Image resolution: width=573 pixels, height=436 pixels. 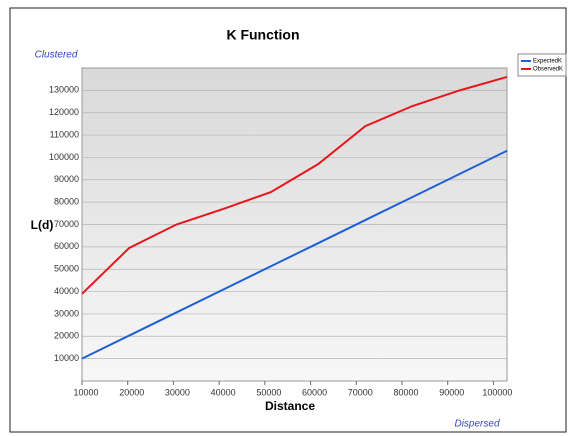 What do you see at coordinates (85, 392) in the screenshot?
I see `x-tick-label: 10000` at bounding box center [85, 392].